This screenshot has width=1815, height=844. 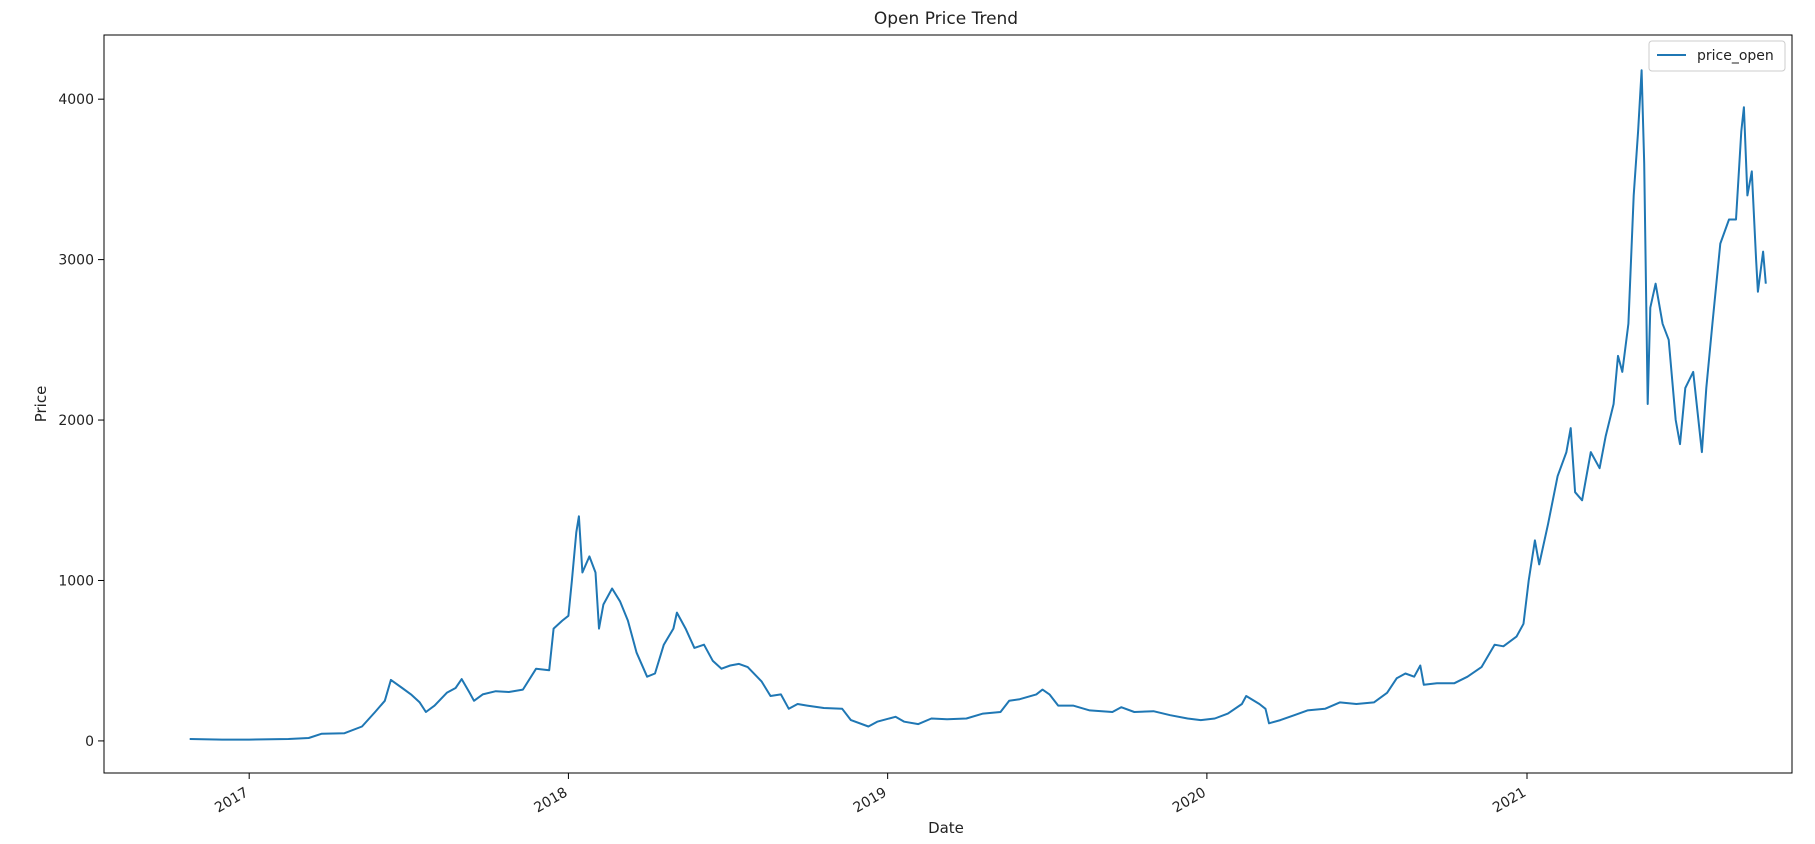 What do you see at coordinates (76, 100) in the screenshot?
I see `y-tick-label: 4000` at bounding box center [76, 100].